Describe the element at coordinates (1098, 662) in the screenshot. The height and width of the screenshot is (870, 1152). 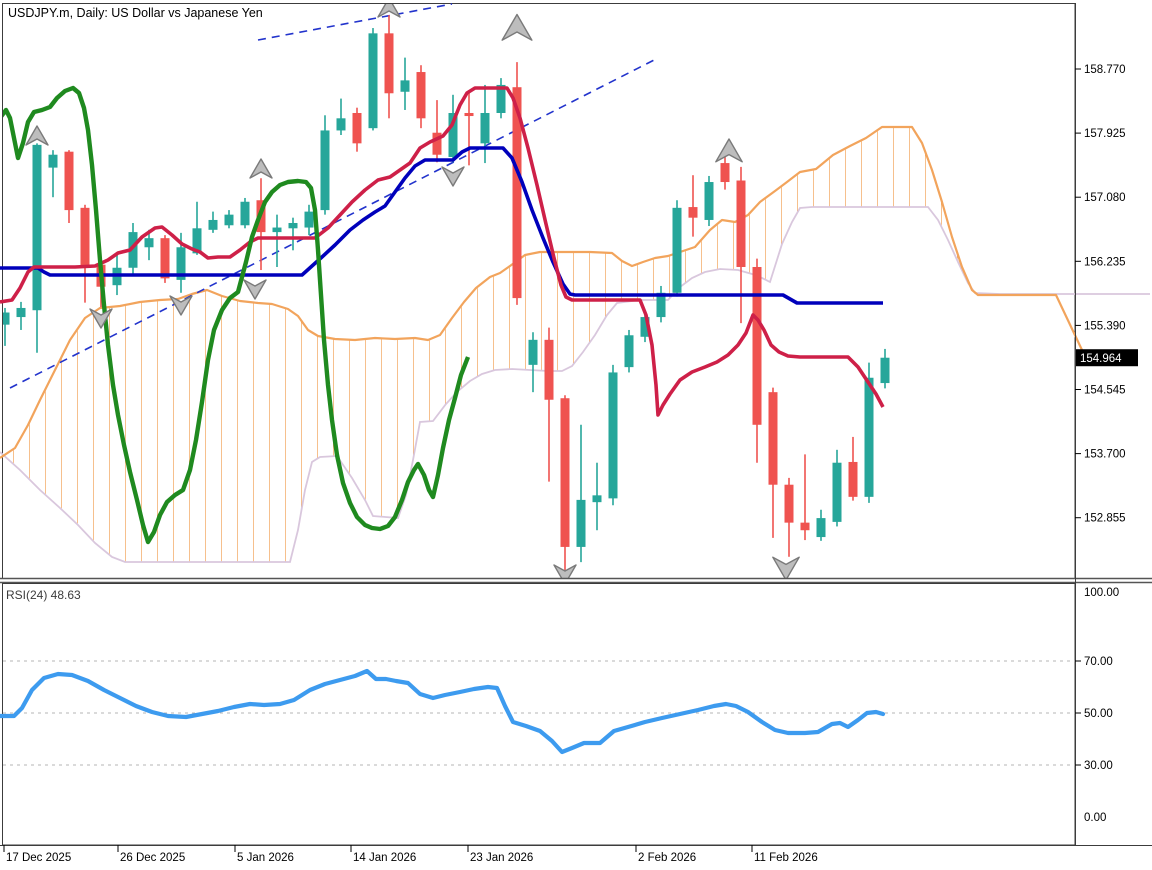
I see `rsi-level-label: 70.00` at that location.